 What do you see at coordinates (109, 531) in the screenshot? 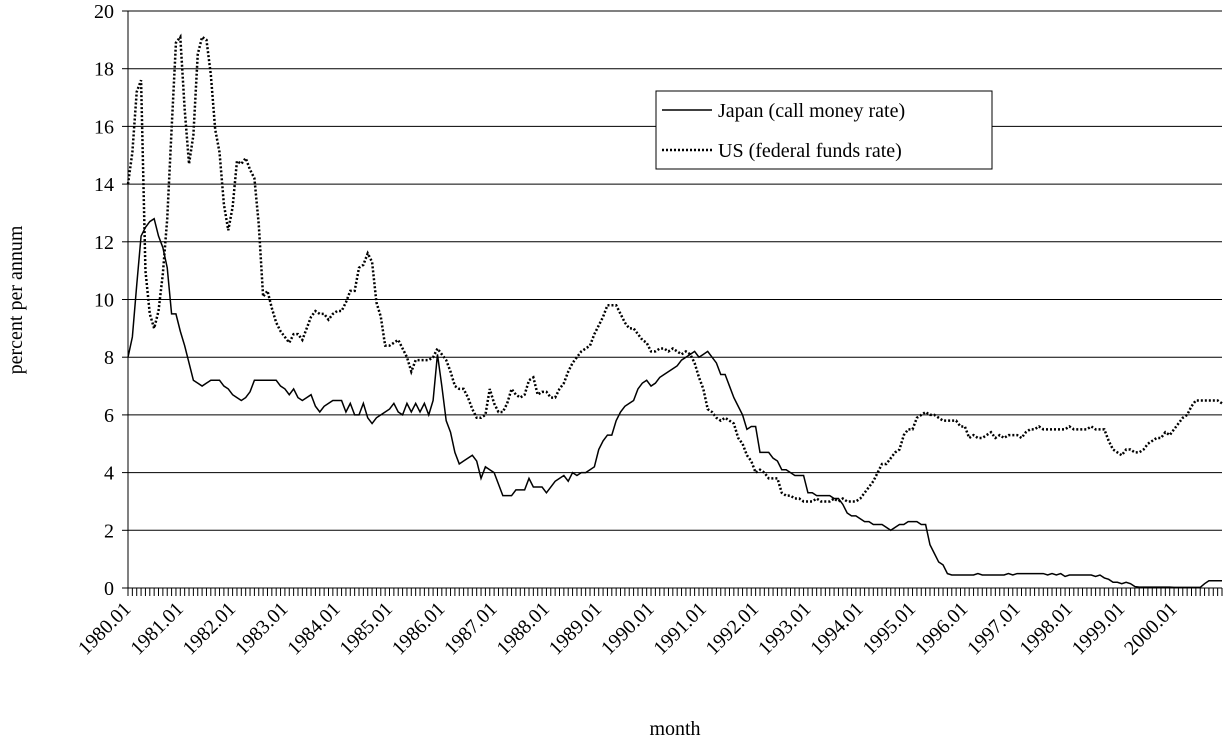
I see `y-tick-label: 2` at bounding box center [109, 531].